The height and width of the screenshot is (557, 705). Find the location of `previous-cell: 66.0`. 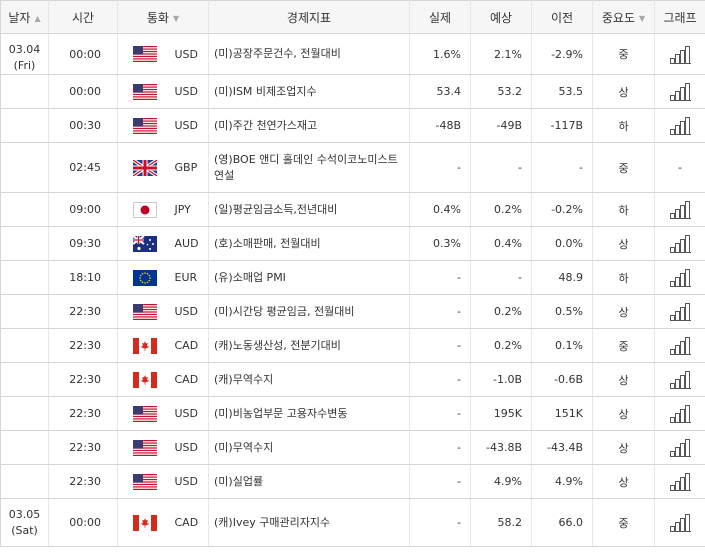

previous-cell: 66.0 is located at coordinates (562, 522).